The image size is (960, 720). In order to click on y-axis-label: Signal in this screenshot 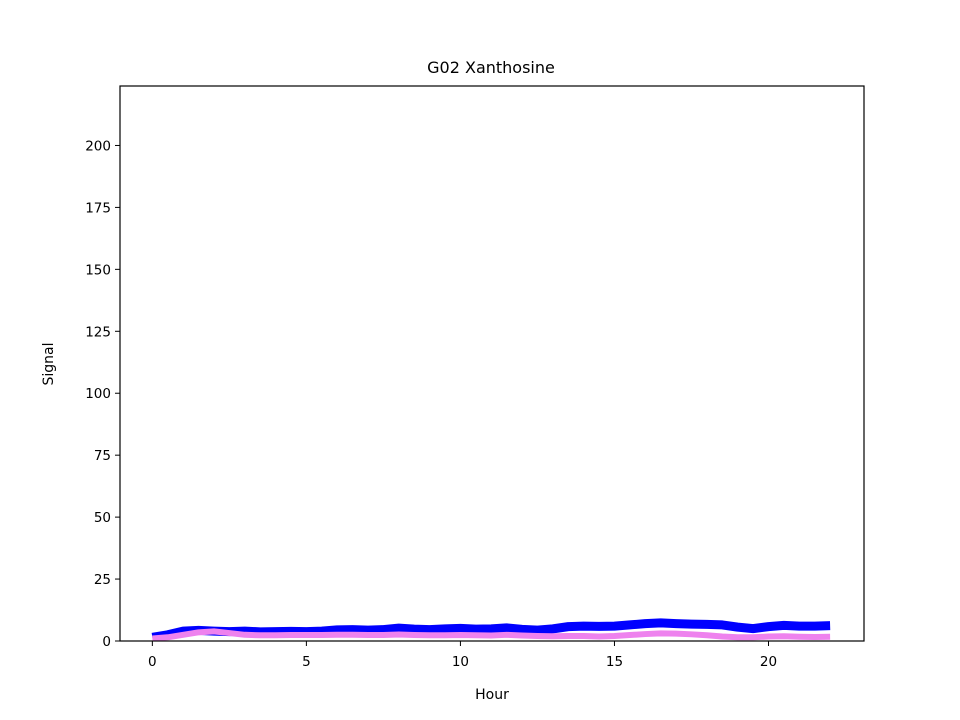, I will do `click(49, 363)`.